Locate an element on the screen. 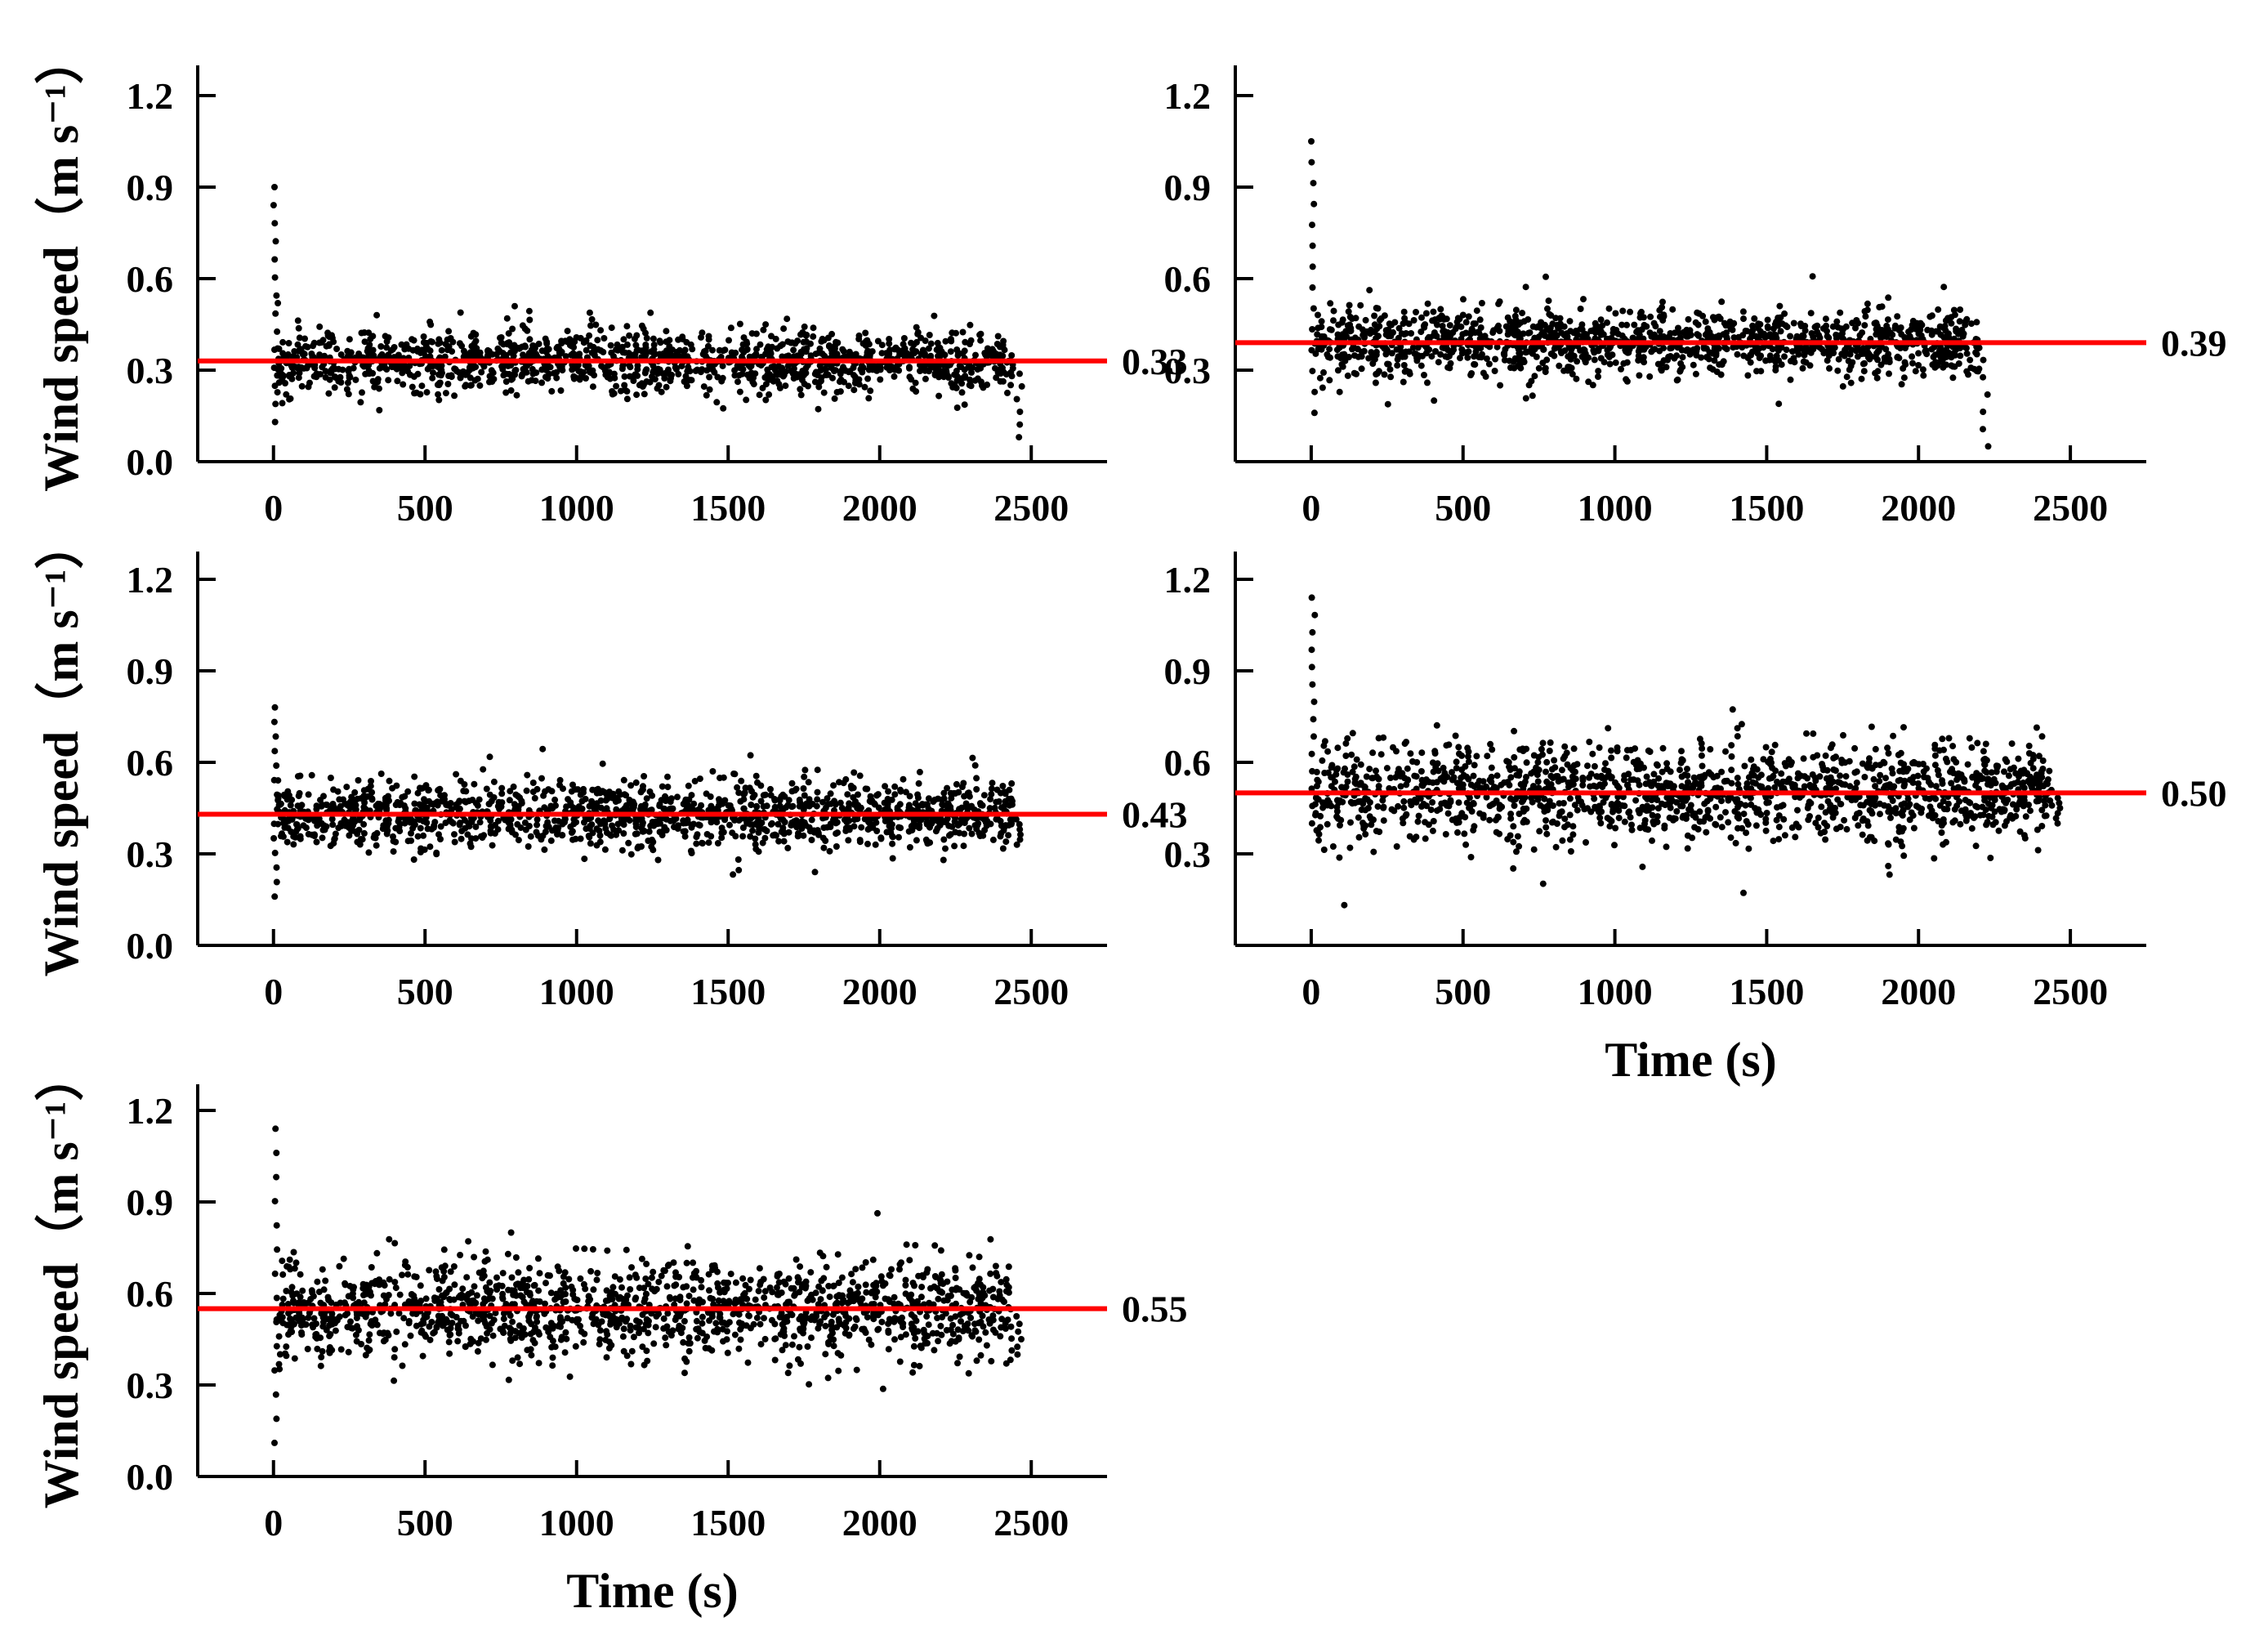 Image resolution: width=2268 pixels, height=1635 pixels. y-tick-label: 0.6 is located at coordinates (150, 279).